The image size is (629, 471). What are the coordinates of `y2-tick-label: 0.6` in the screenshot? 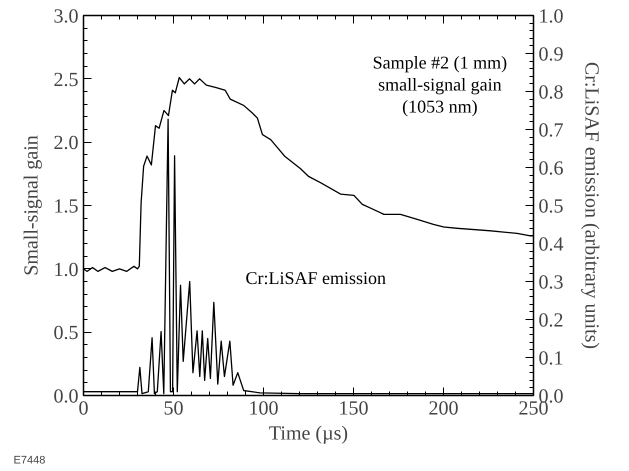 It's located at (551, 169).